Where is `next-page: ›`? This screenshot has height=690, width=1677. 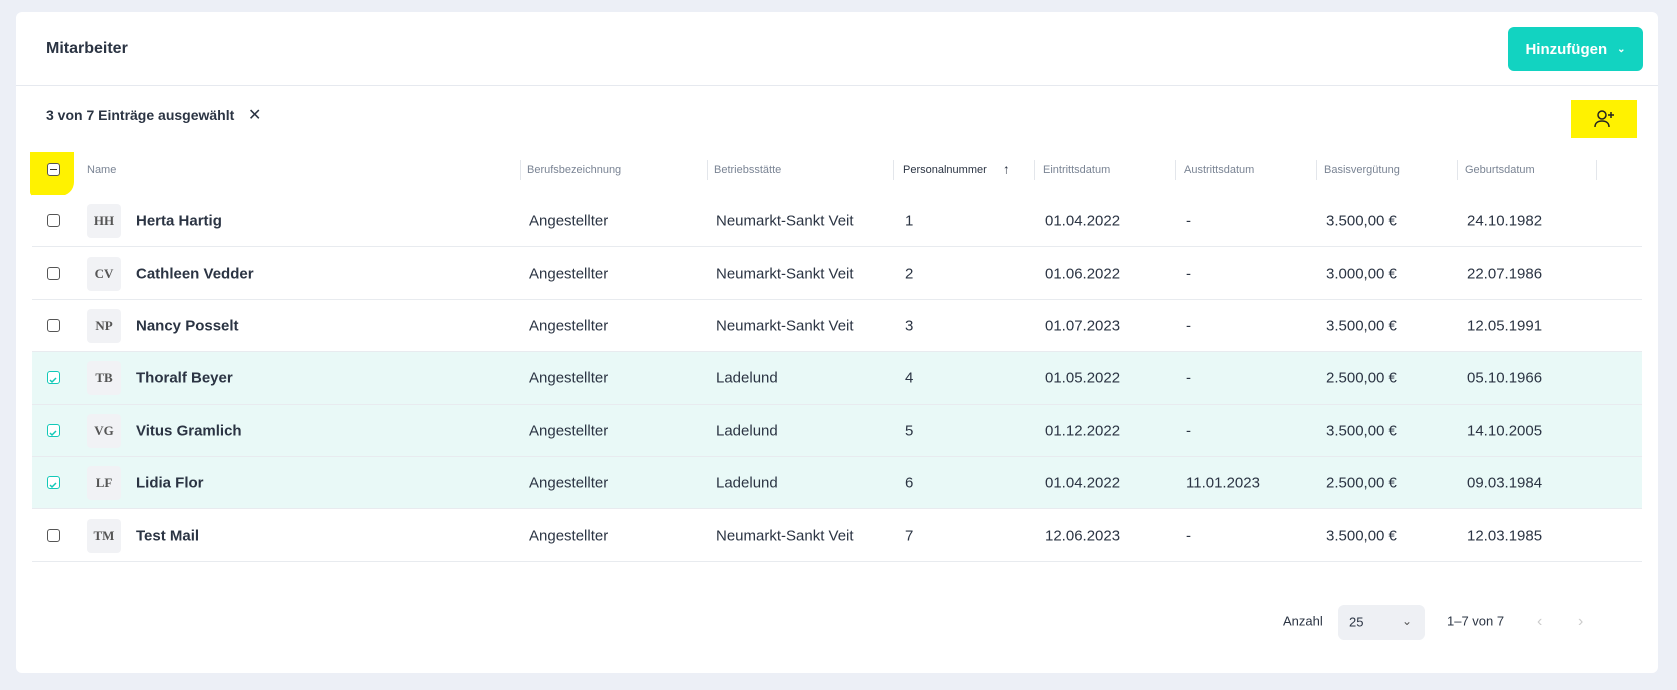
next-page: › is located at coordinates (1581, 621).